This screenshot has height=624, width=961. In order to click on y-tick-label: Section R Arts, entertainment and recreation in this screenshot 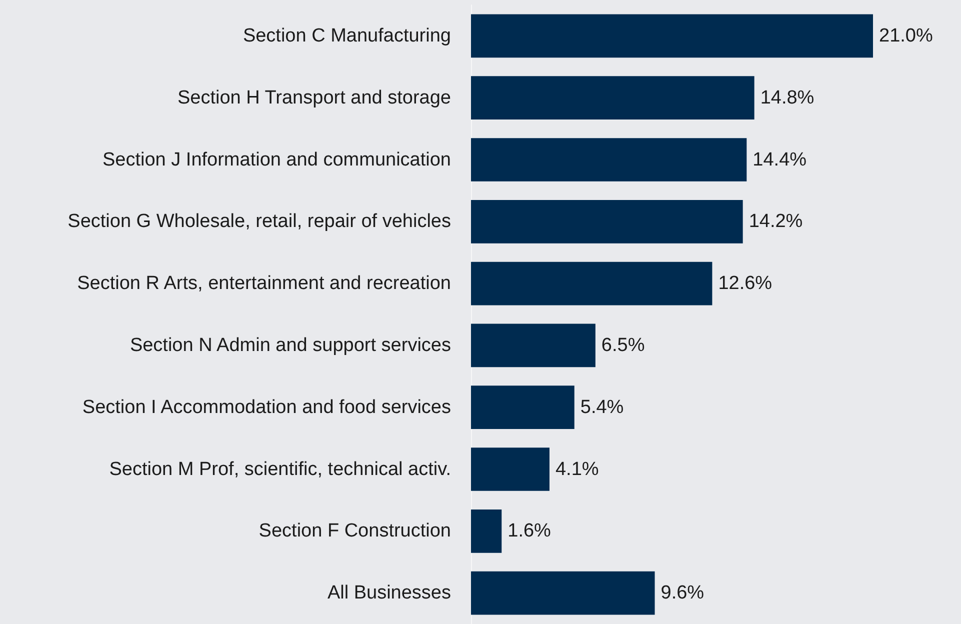, I will do `click(264, 283)`.